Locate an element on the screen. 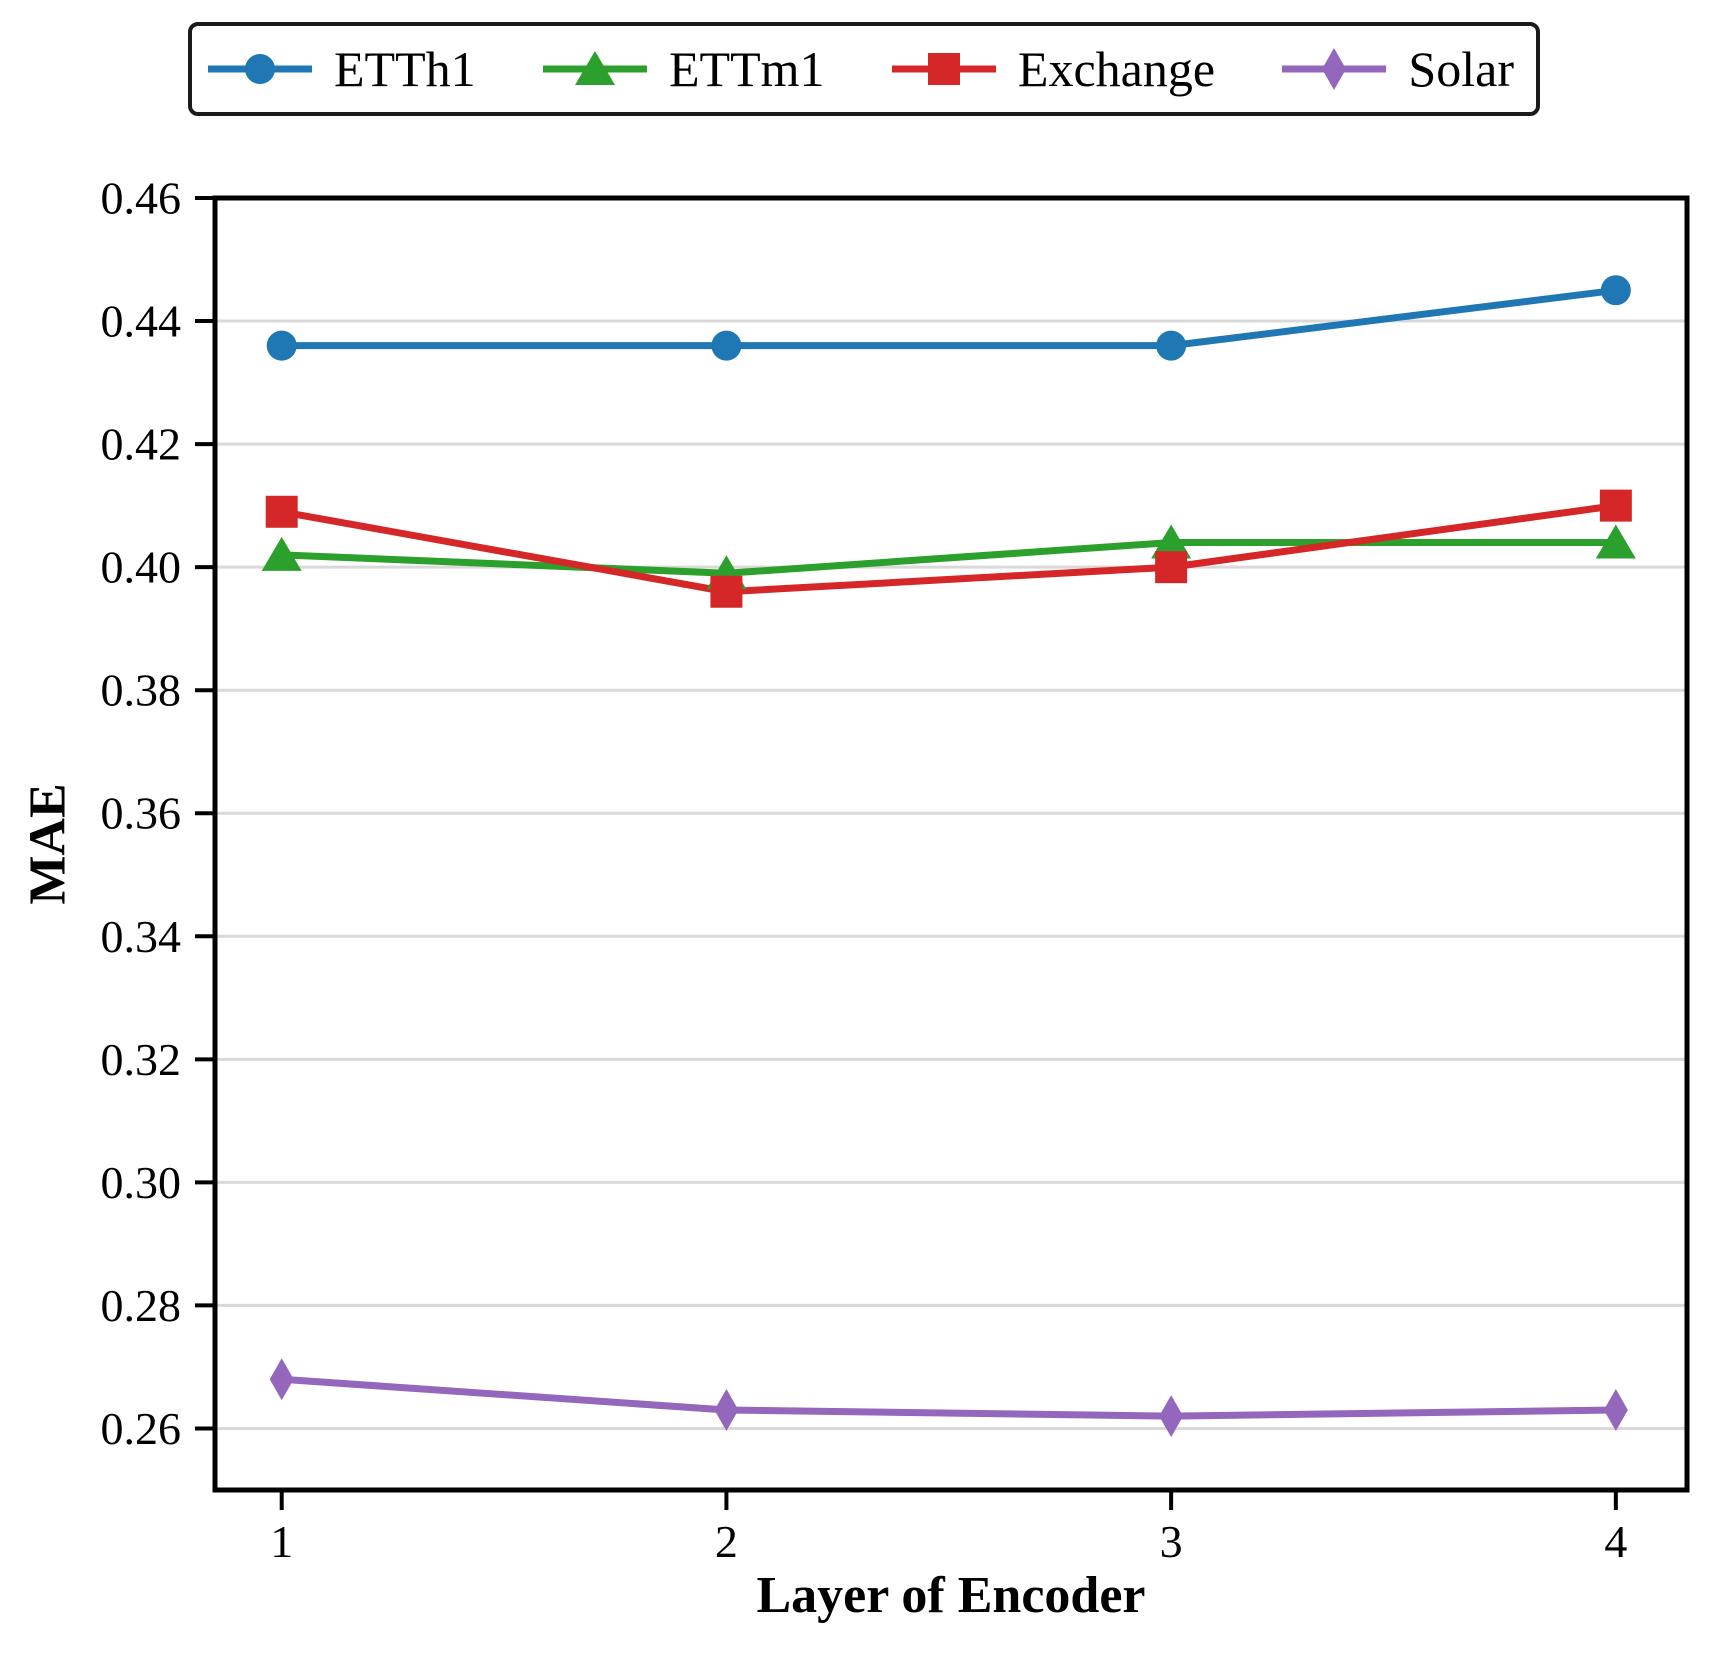  series-line-exchange is located at coordinates (949, 549).